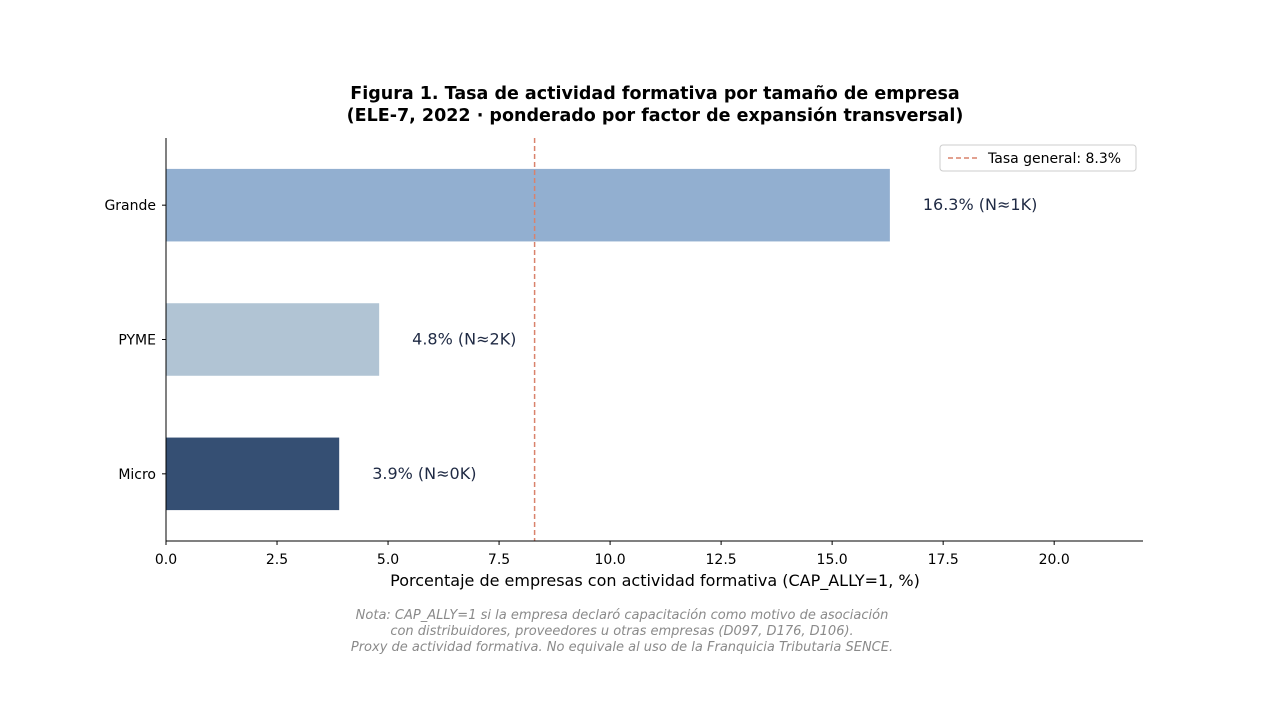 The width and height of the screenshot is (1280, 720). I want to click on x-tick-label: 5.0, so click(388, 560).